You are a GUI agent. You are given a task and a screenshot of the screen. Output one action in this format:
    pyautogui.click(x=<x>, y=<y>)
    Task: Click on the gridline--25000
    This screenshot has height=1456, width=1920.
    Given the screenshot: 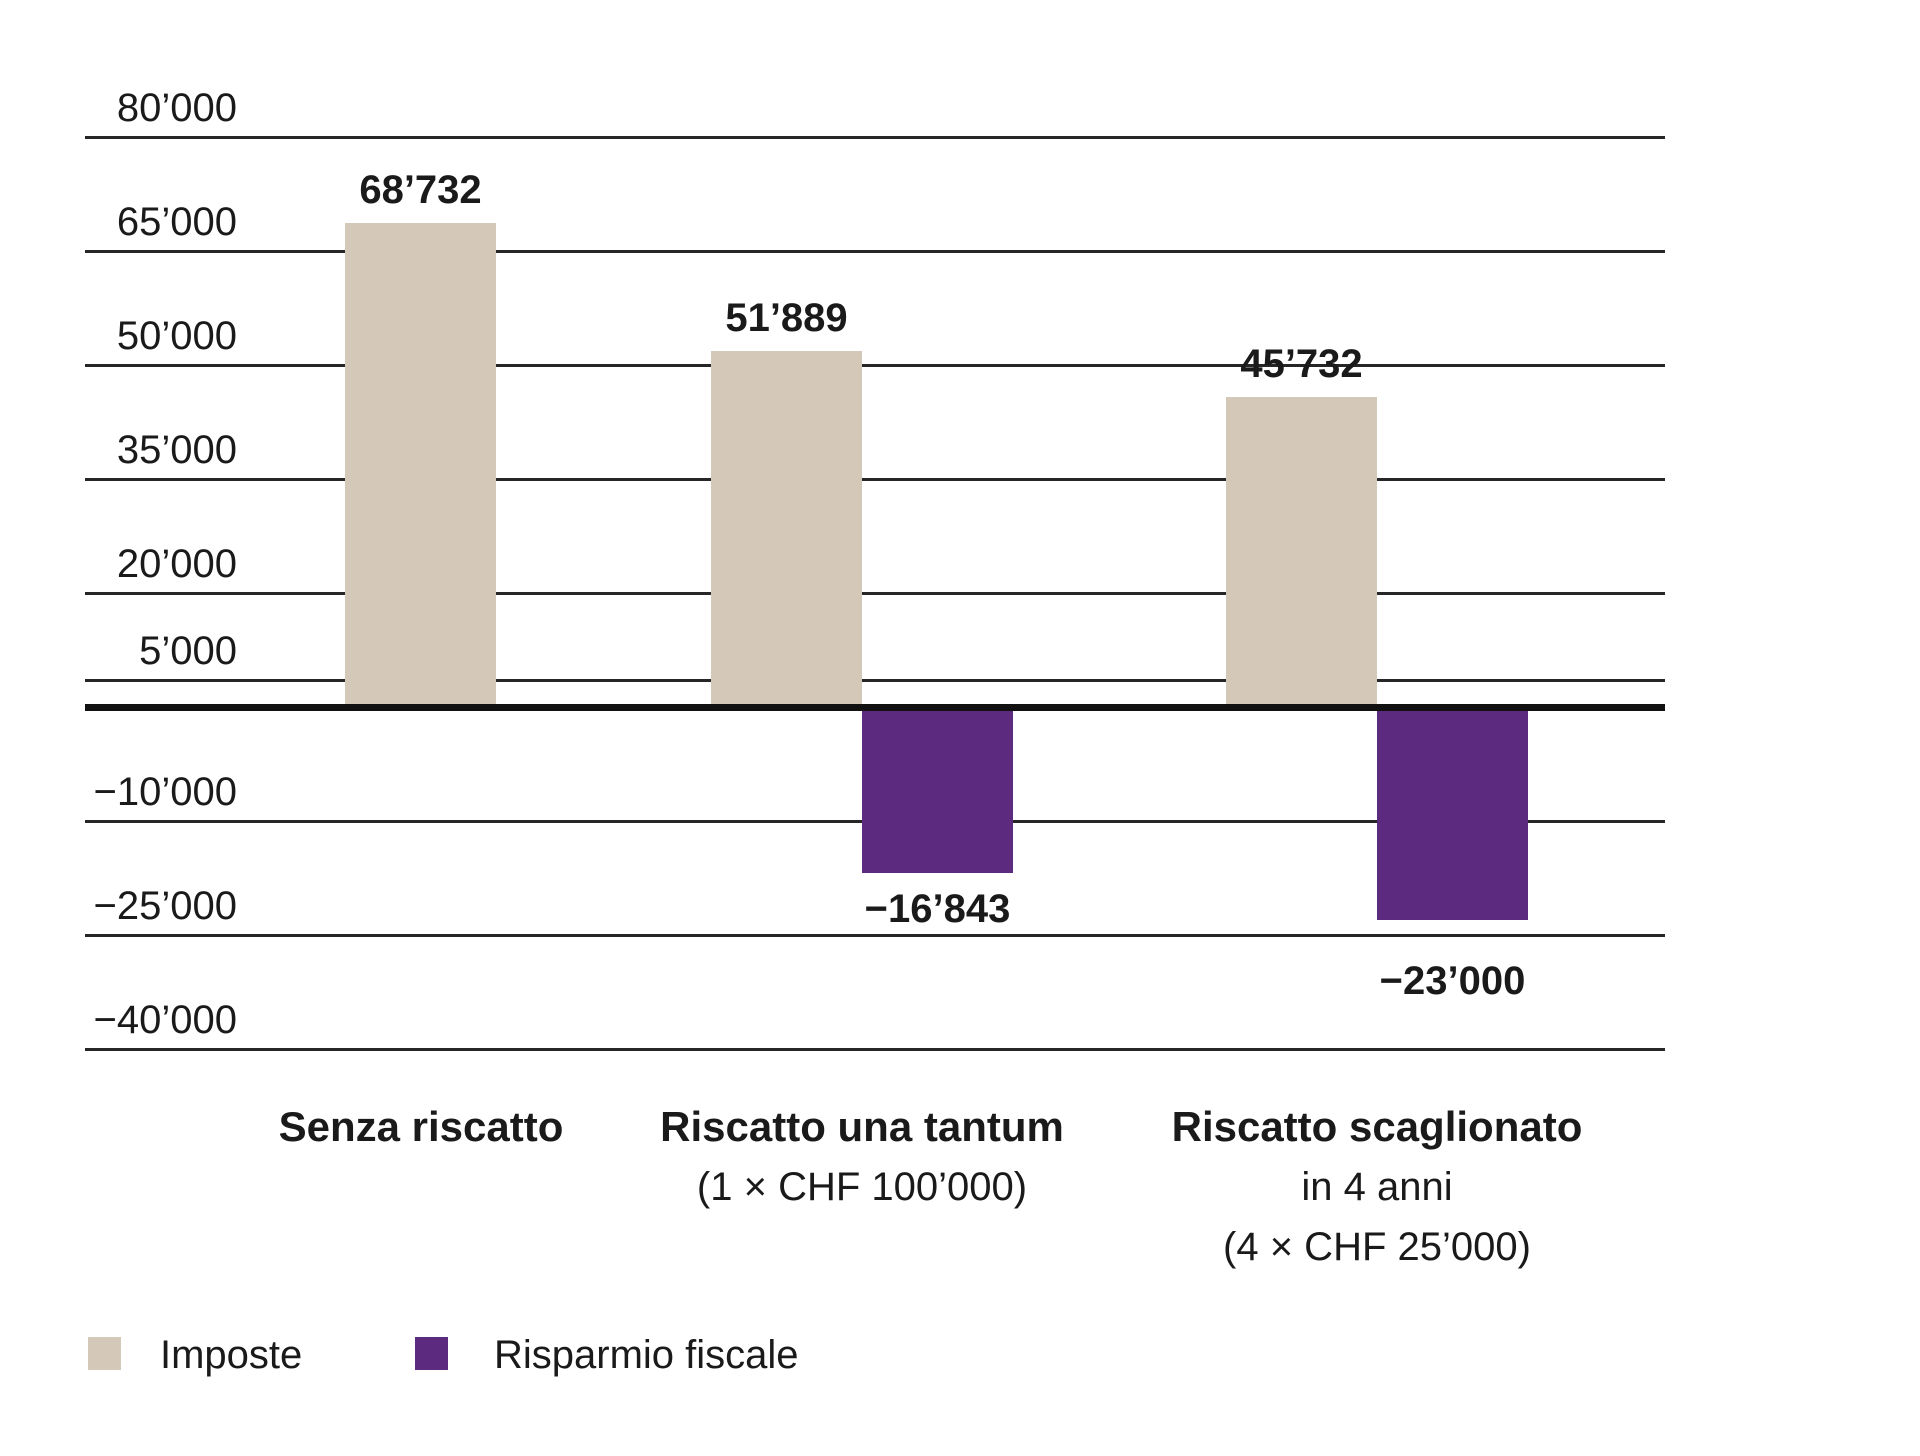 What is the action you would take?
    pyautogui.click(x=875, y=935)
    